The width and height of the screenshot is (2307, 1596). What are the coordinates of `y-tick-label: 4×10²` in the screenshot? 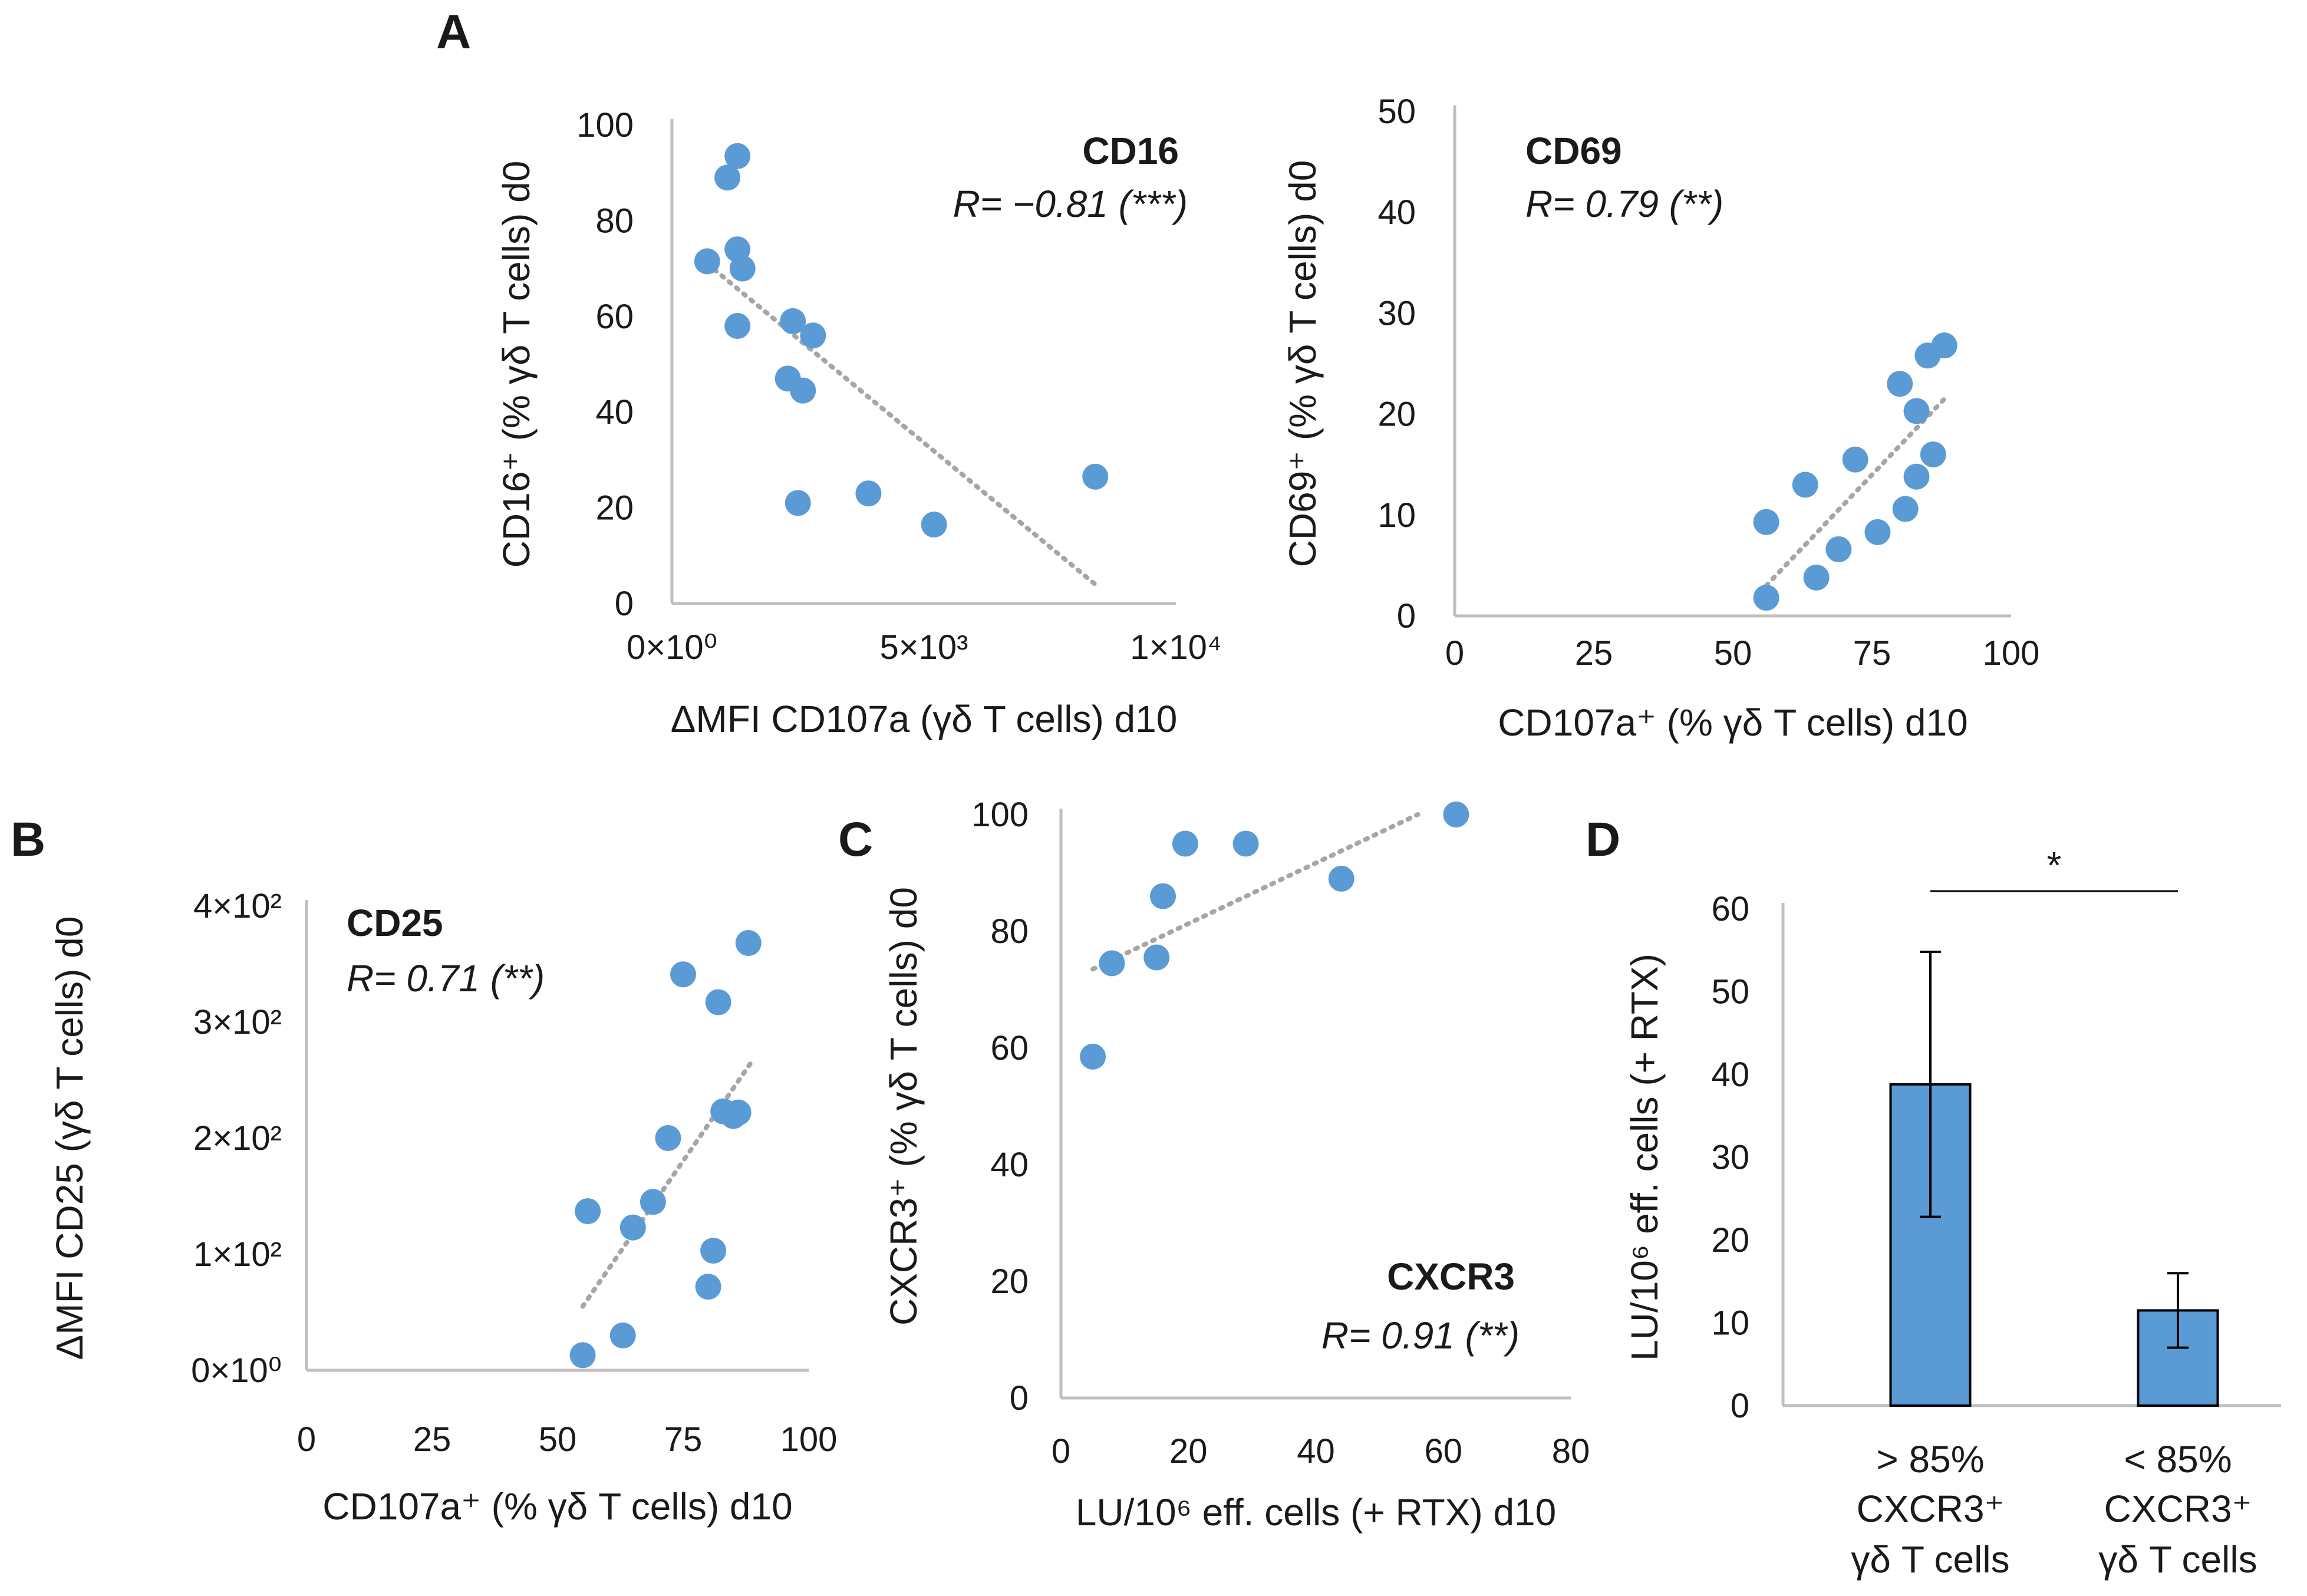 It's located at (237, 906).